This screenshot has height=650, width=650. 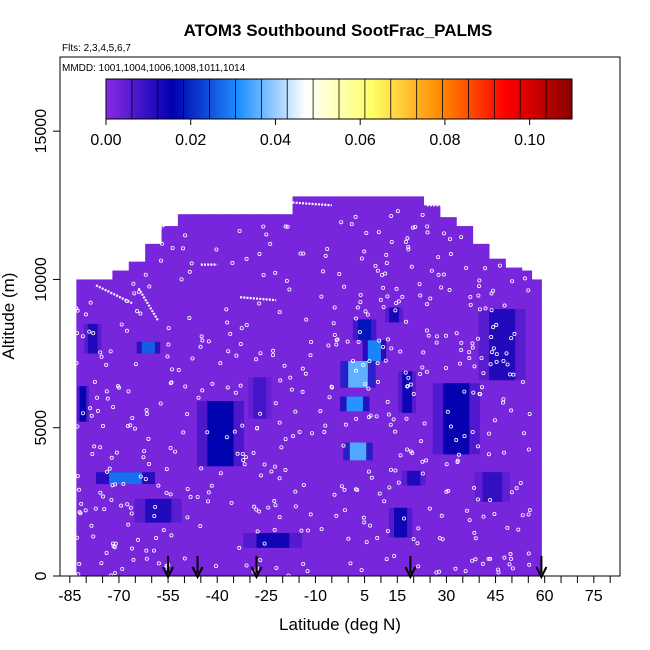 I want to click on y-tick-label: 0, so click(x=41, y=575).